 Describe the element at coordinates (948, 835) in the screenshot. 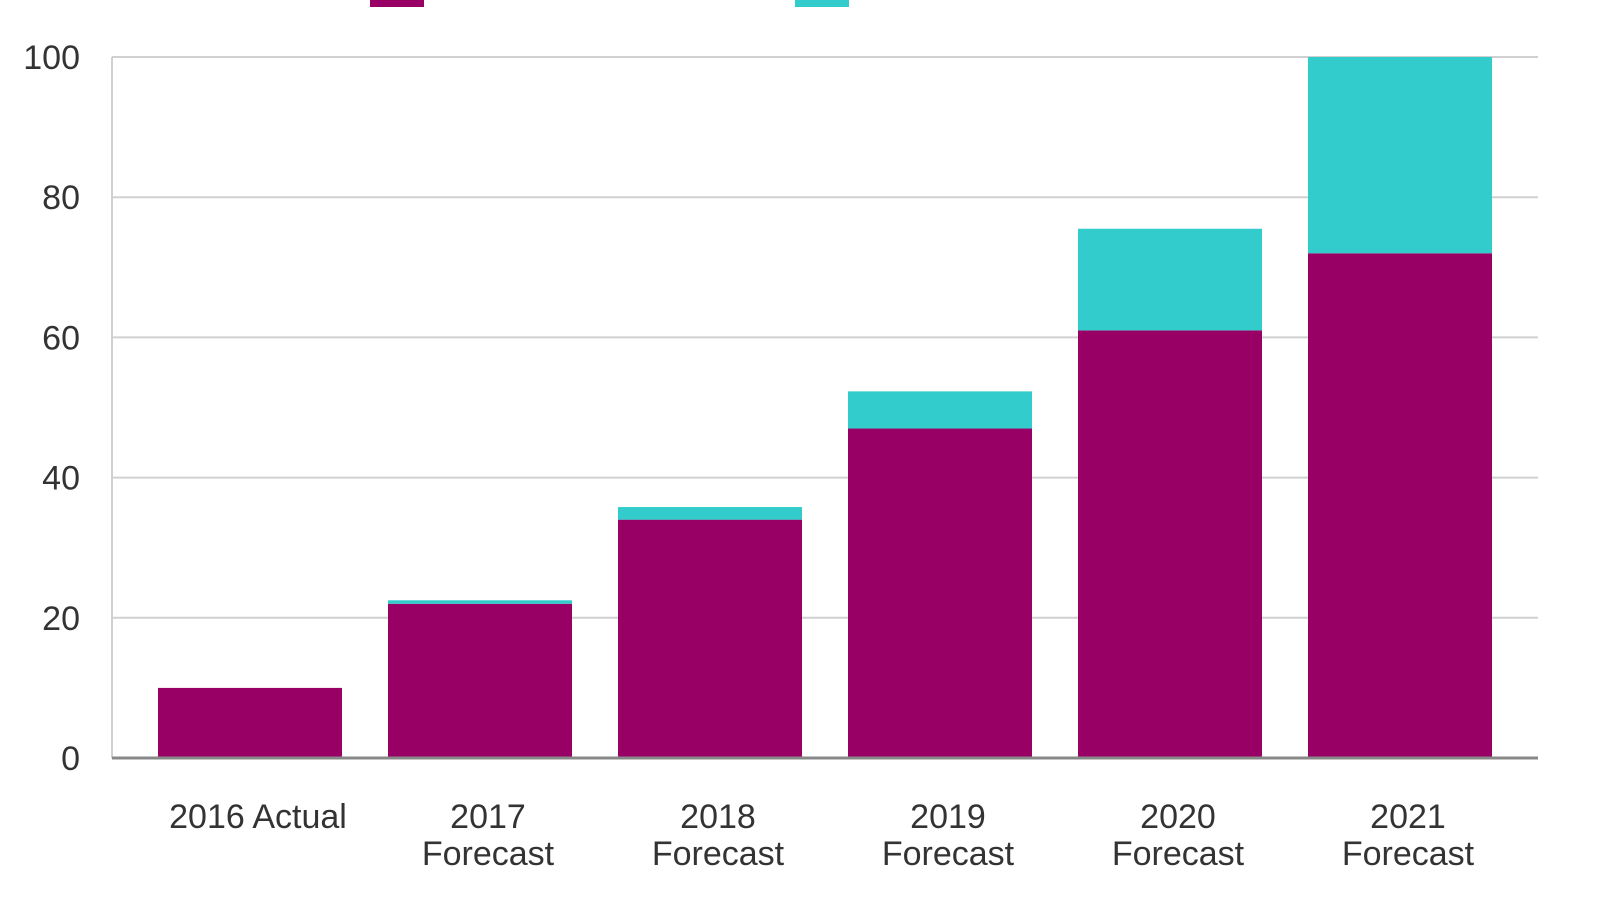

I see `x-tick-label-3: 2019 Forecast` at that location.